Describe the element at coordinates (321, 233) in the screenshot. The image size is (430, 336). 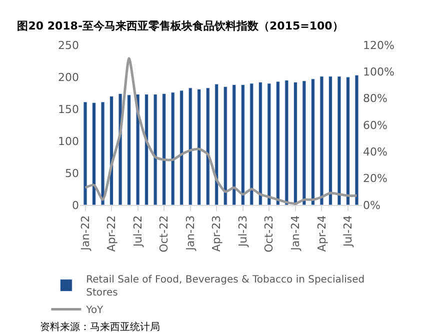
I see `x-tick-label: Apr-24` at that location.